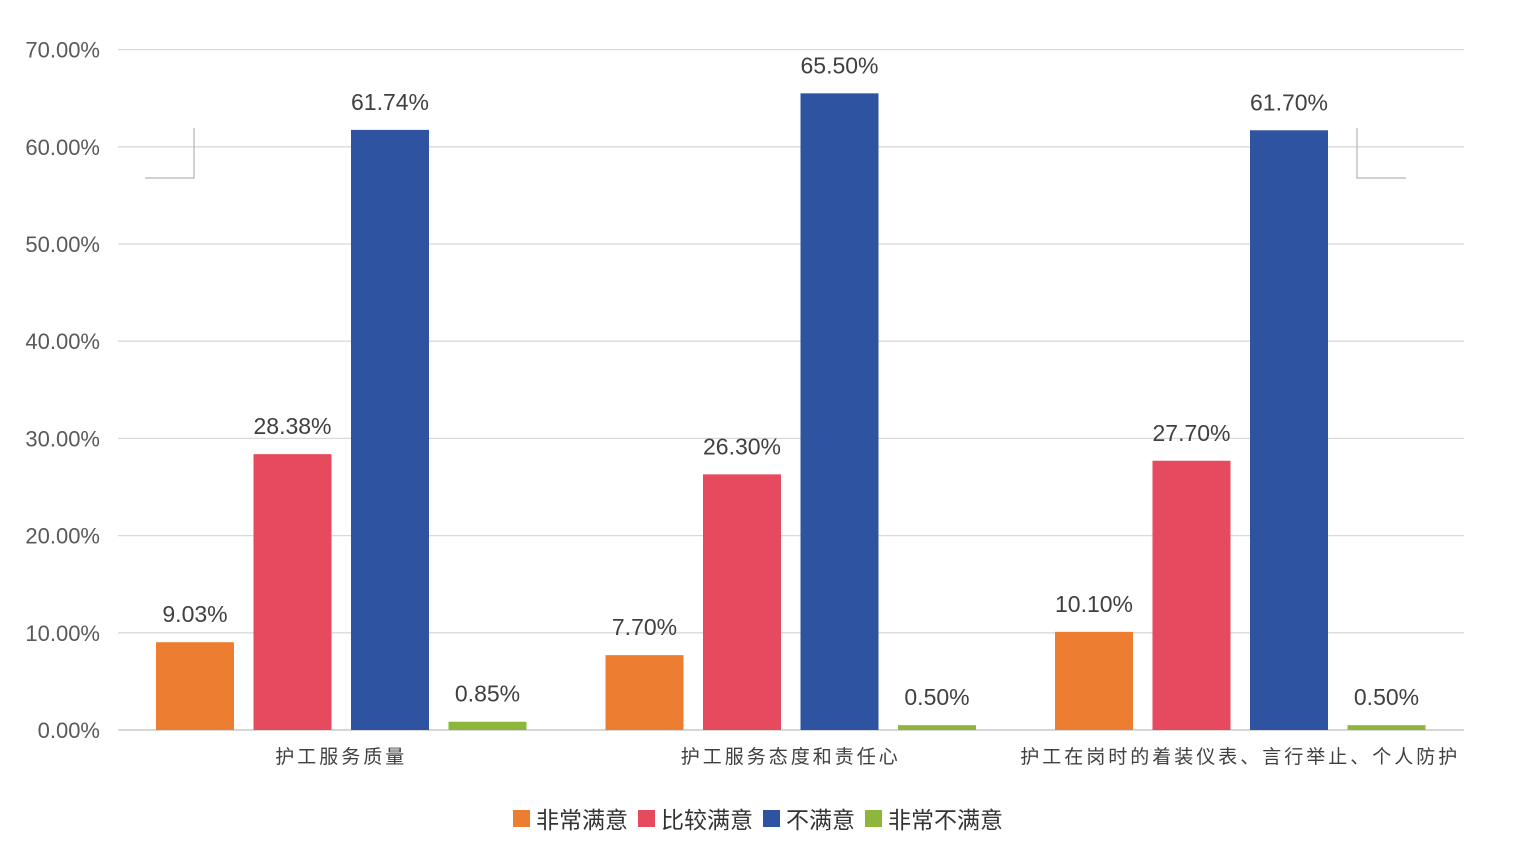 The width and height of the screenshot is (1516, 858). Describe the element at coordinates (758, 818) in the screenshot. I see `legend: 非常满意 比较满意 不满意 非常不满意` at that location.